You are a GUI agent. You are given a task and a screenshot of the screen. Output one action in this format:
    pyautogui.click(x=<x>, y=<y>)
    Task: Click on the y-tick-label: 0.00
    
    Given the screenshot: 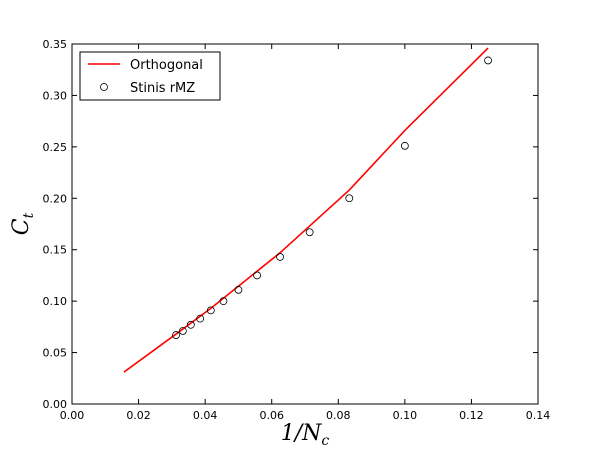 What is the action you would take?
    pyautogui.click(x=55, y=404)
    